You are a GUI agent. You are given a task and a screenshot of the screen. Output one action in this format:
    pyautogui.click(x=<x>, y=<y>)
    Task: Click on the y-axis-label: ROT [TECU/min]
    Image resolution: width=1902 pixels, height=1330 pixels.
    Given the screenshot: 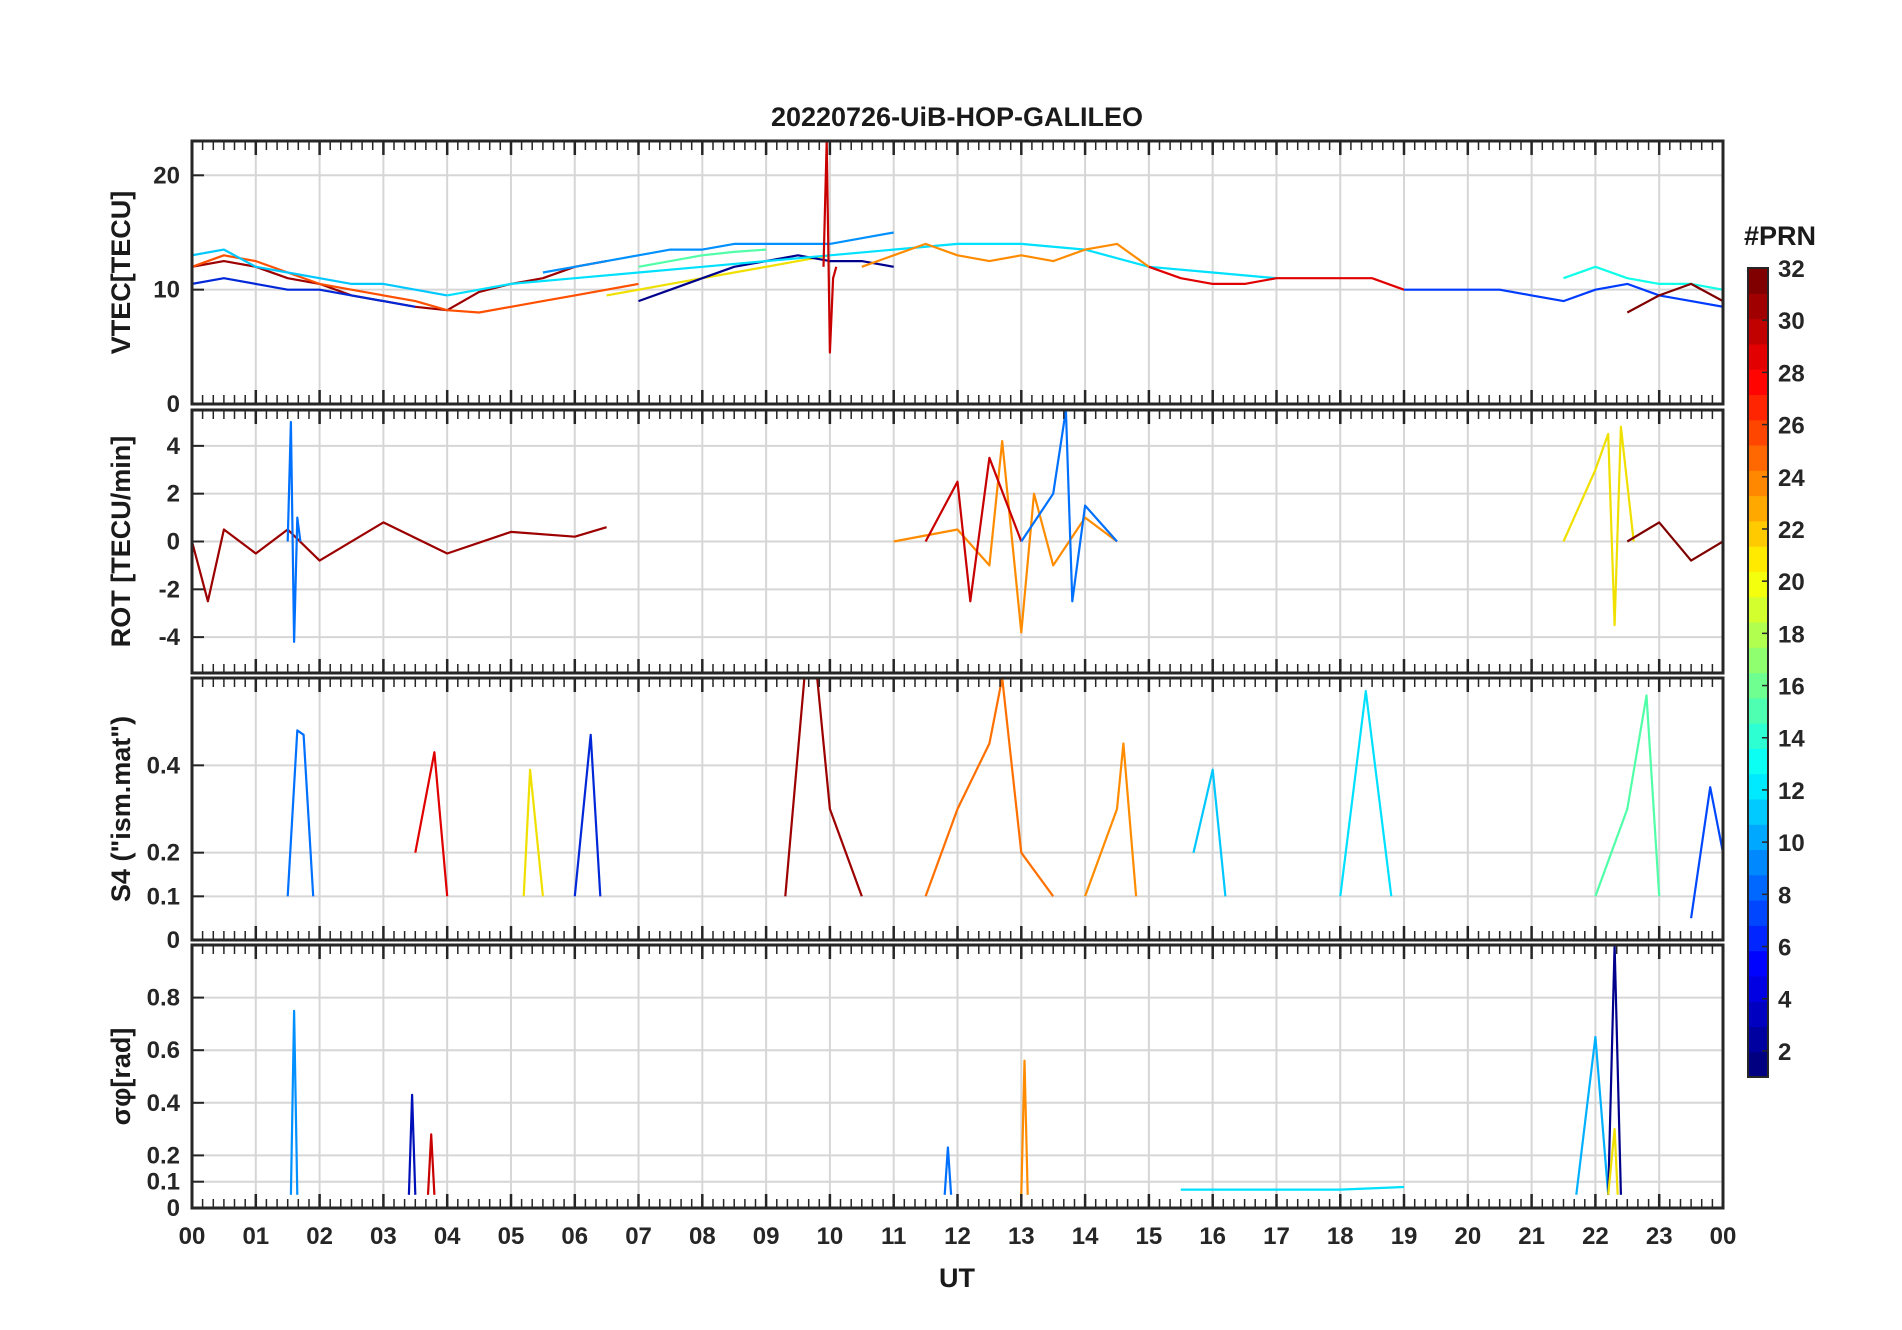 What is the action you would take?
    pyautogui.click(x=121, y=541)
    